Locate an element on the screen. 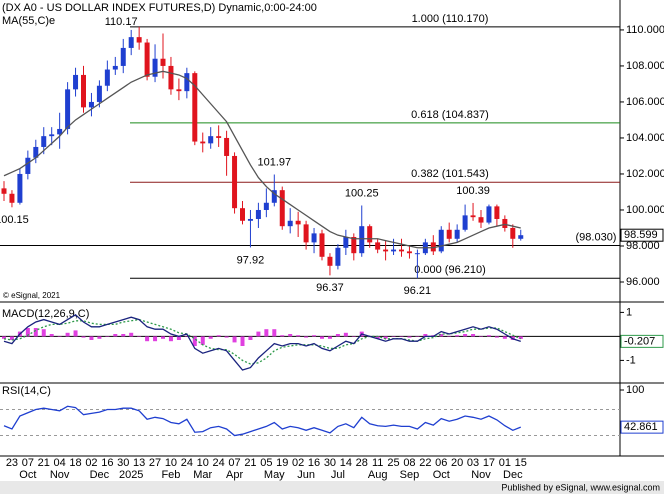 The width and height of the screenshot is (664, 494). x-tick-label: 10 is located at coordinates (203, 463).